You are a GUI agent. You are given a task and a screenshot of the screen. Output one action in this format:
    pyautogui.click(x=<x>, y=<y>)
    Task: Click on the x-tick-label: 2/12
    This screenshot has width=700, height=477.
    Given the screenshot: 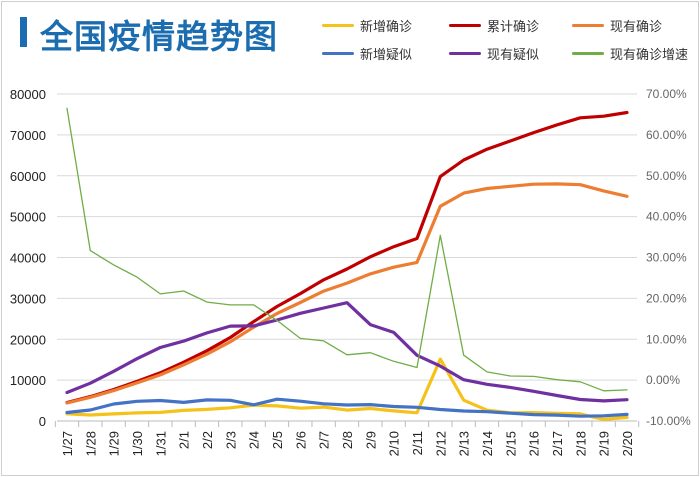 What is the action you would take?
    pyautogui.click(x=440, y=443)
    